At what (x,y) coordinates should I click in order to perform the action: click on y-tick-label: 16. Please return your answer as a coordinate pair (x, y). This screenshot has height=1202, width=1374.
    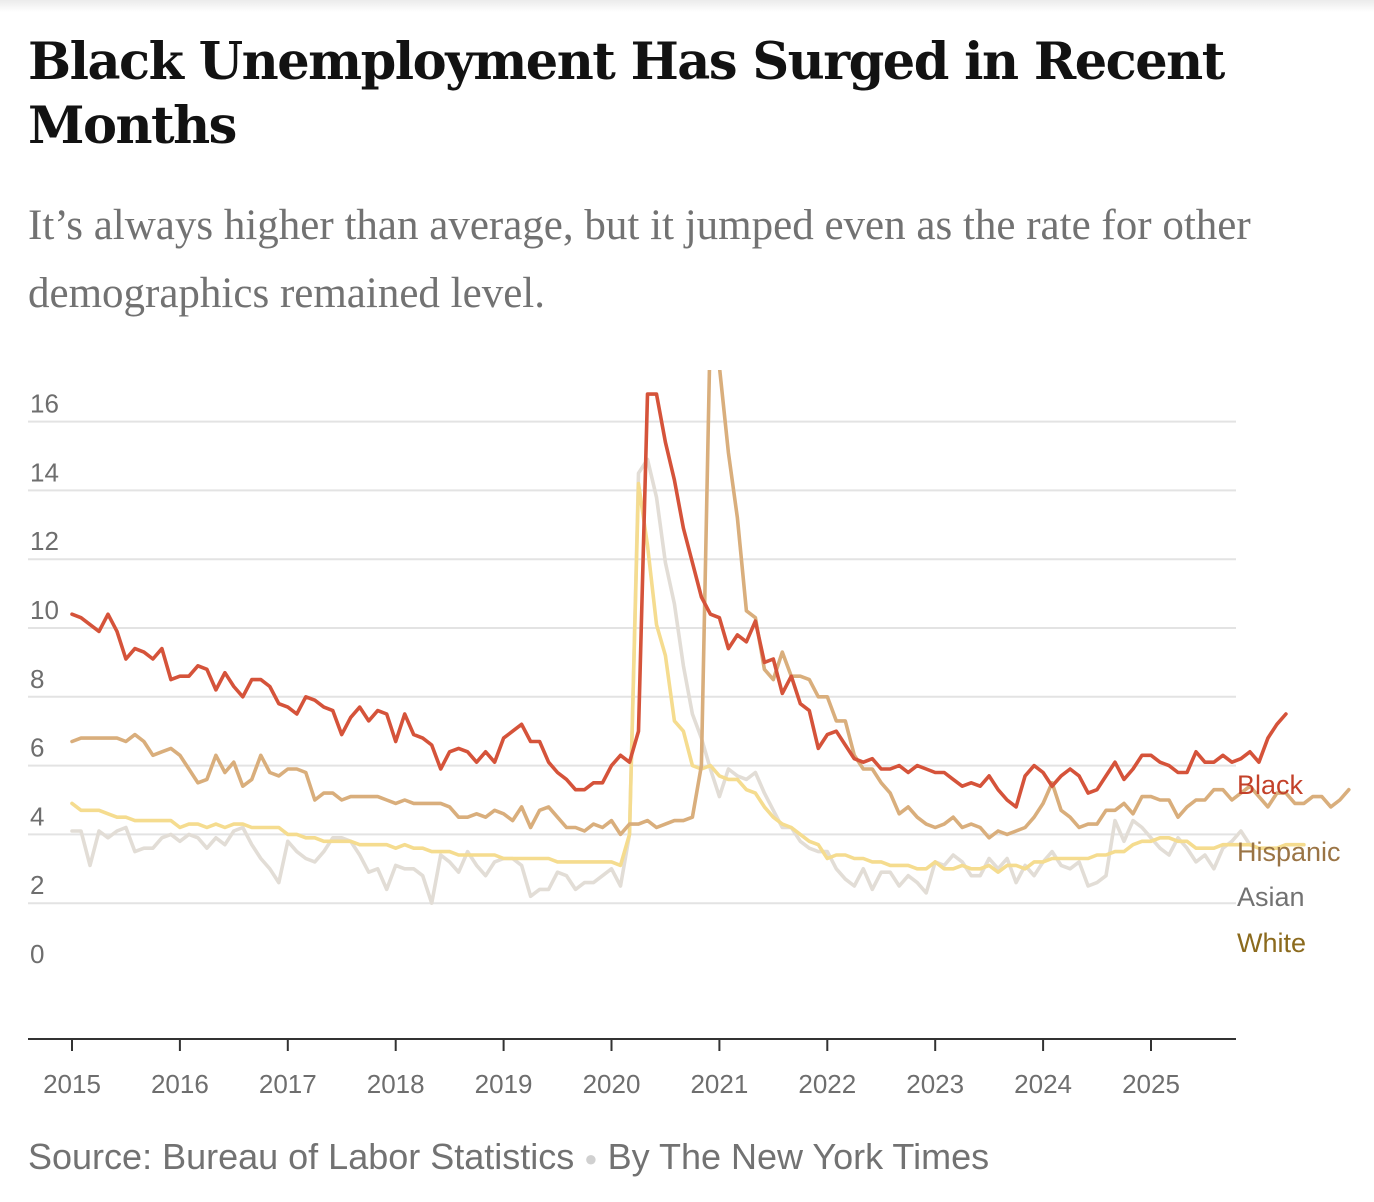
    Looking at the image, I should click on (44, 404).